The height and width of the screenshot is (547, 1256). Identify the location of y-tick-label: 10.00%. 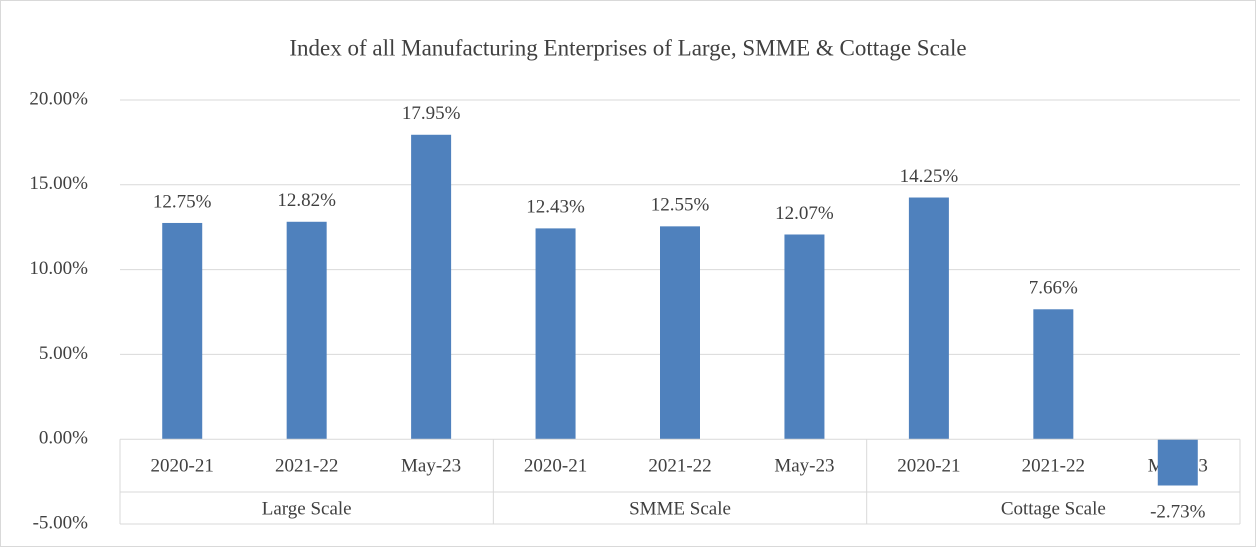
(58, 268).